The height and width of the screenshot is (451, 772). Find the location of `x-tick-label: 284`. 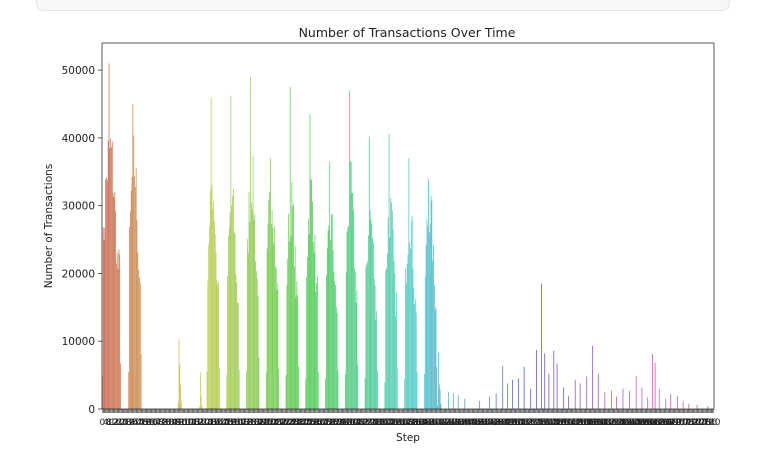

x-tick-label: 284 is located at coordinates (336, 423).